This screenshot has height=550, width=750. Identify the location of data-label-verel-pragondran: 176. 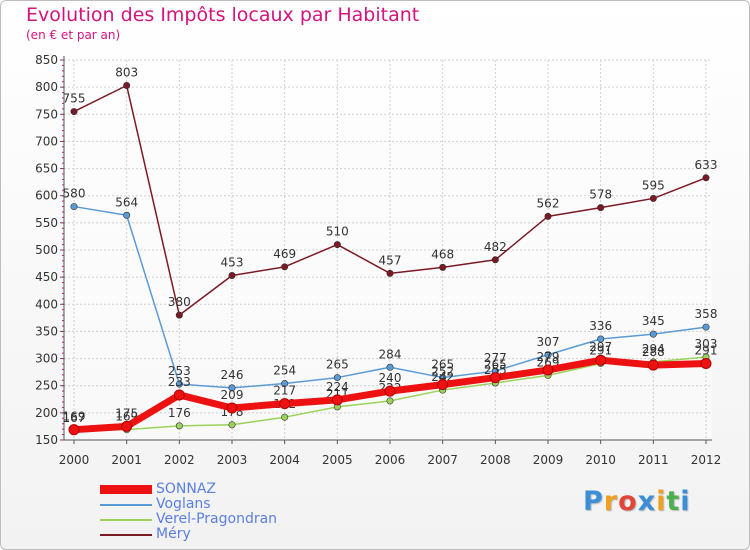
(179, 413).